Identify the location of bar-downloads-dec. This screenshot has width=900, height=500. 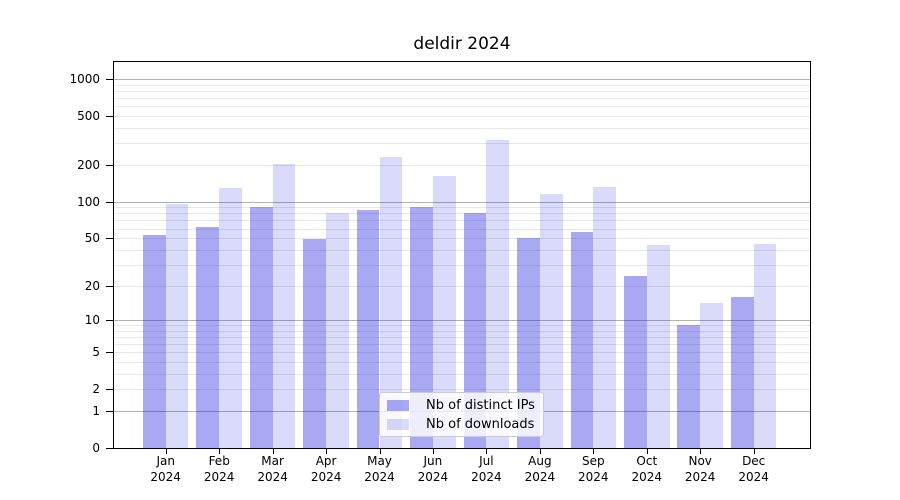
(765, 345).